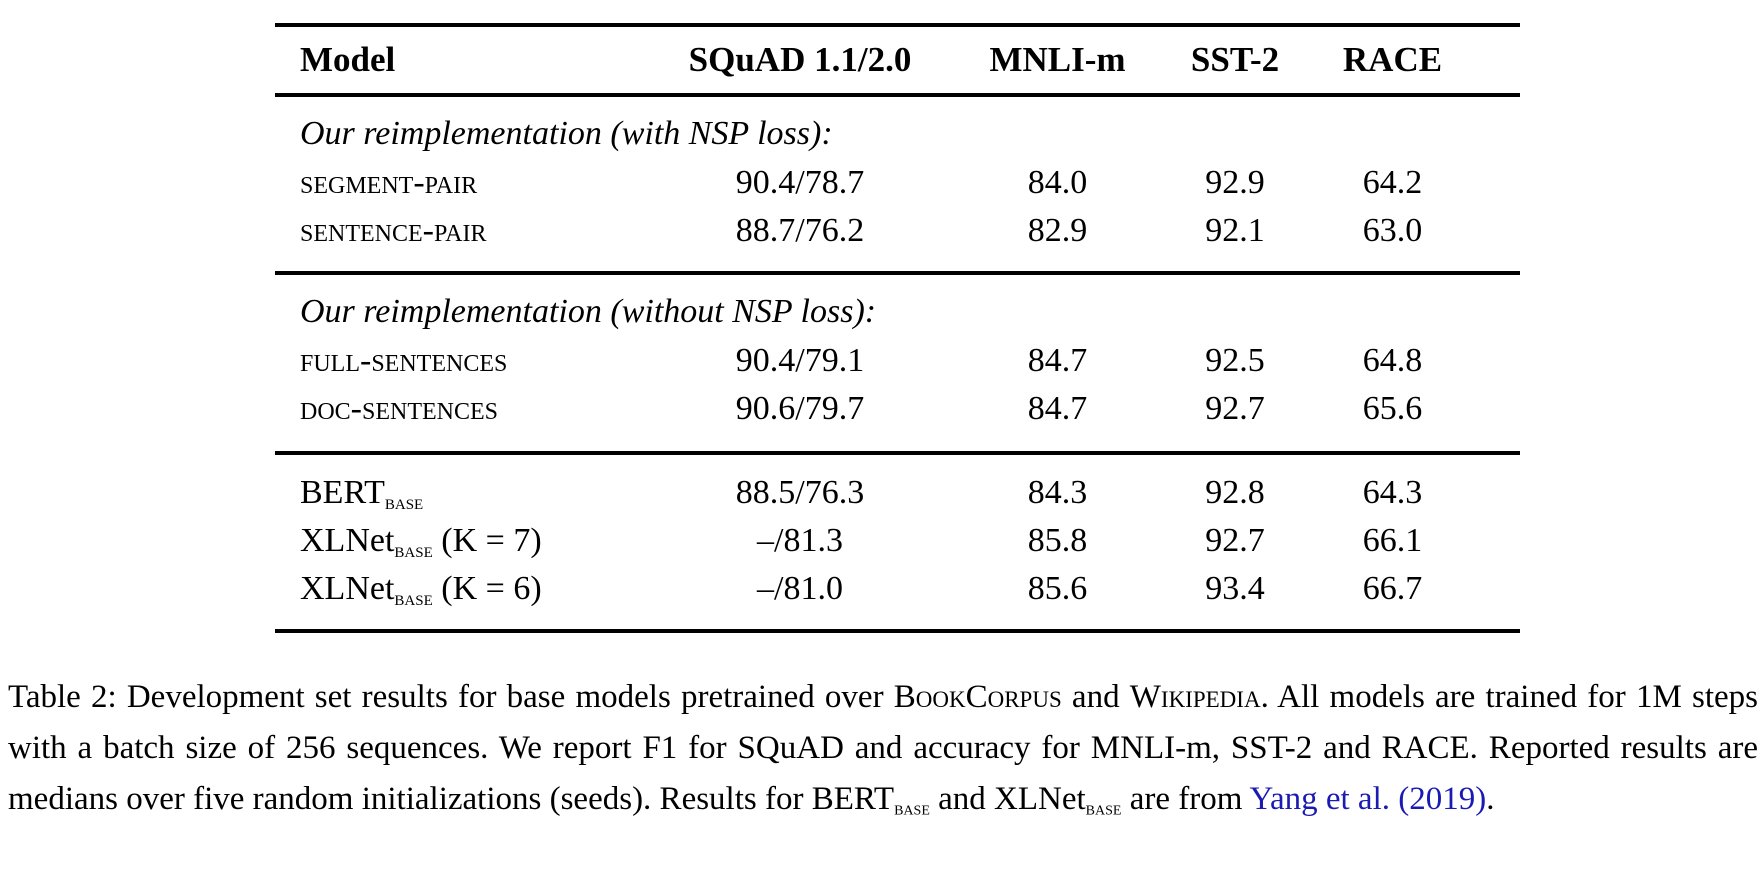 Image resolution: width=1764 pixels, height=876 pixels. What do you see at coordinates (1368, 799) in the screenshot?
I see `citation-link-yang-2019: Yang et al. (2019)` at bounding box center [1368, 799].